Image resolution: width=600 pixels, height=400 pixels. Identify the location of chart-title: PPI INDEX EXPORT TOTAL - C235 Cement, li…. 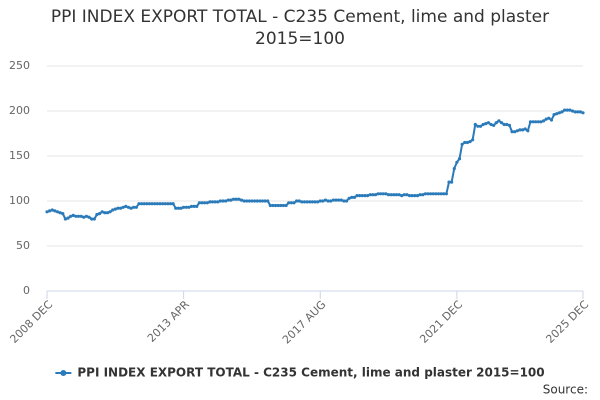
(300, 28).